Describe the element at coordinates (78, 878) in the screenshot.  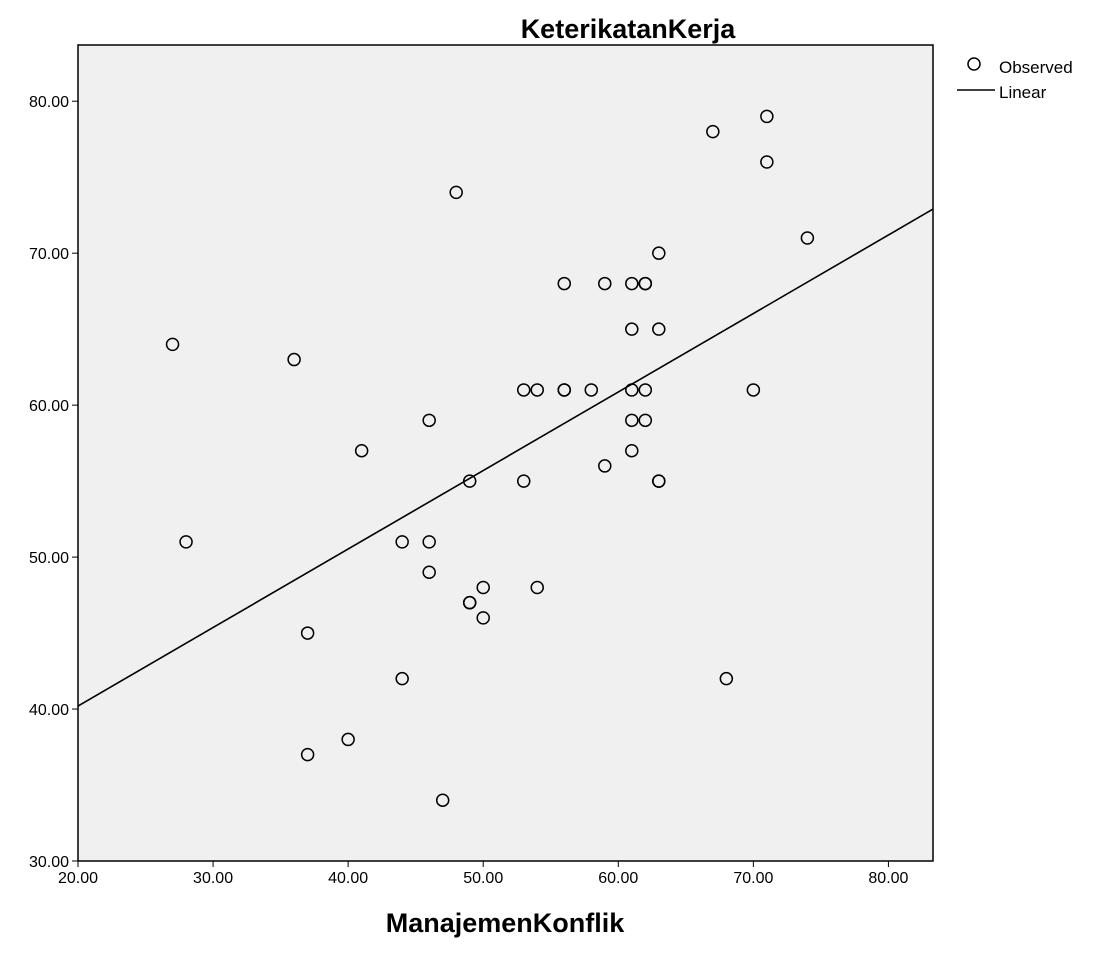
I see `x-tick-label: 20.00` at that location.